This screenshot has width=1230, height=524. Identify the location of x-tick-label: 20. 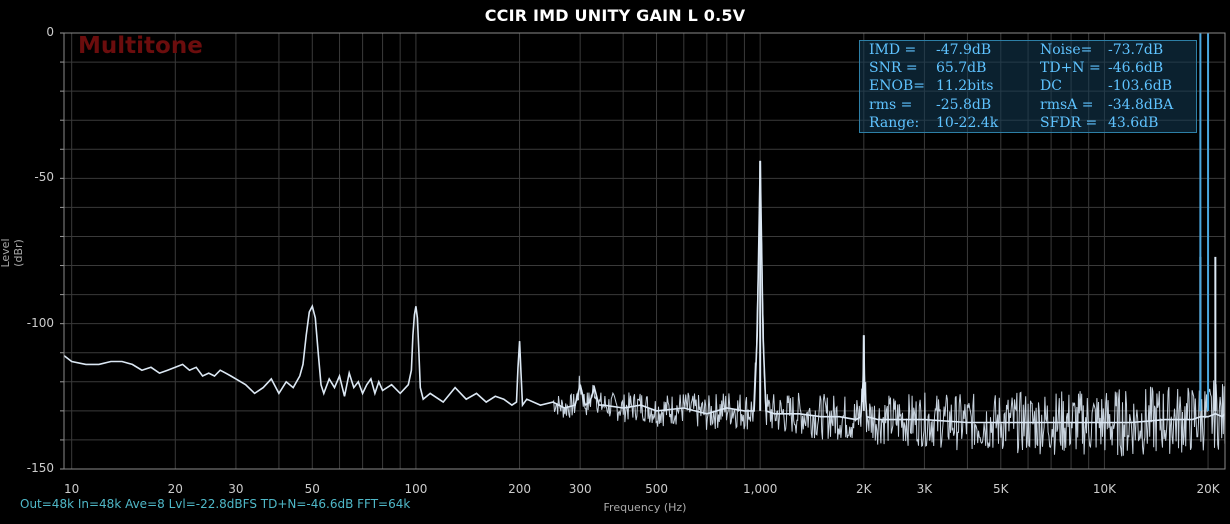
(175, 489).